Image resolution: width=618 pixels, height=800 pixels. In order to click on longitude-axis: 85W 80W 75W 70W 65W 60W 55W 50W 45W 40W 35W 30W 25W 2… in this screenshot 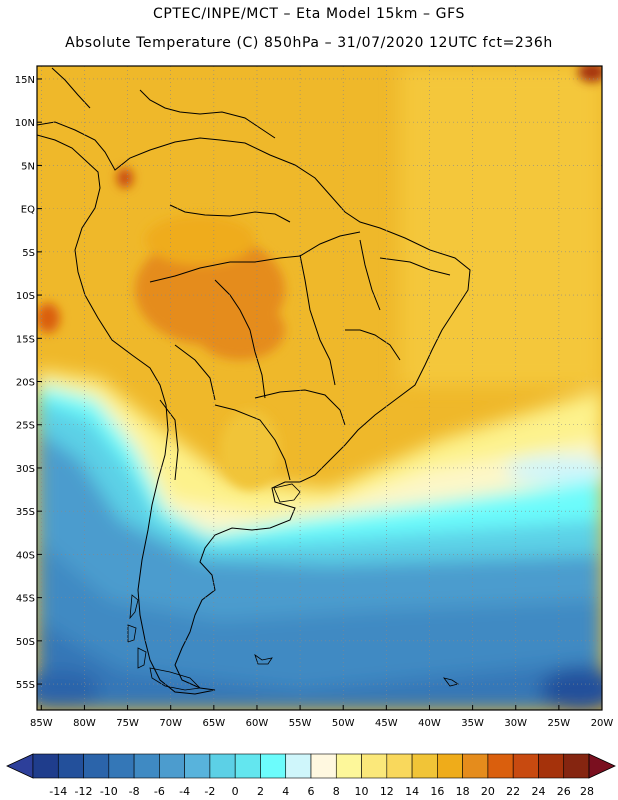, I will do `click(321, 717)`.